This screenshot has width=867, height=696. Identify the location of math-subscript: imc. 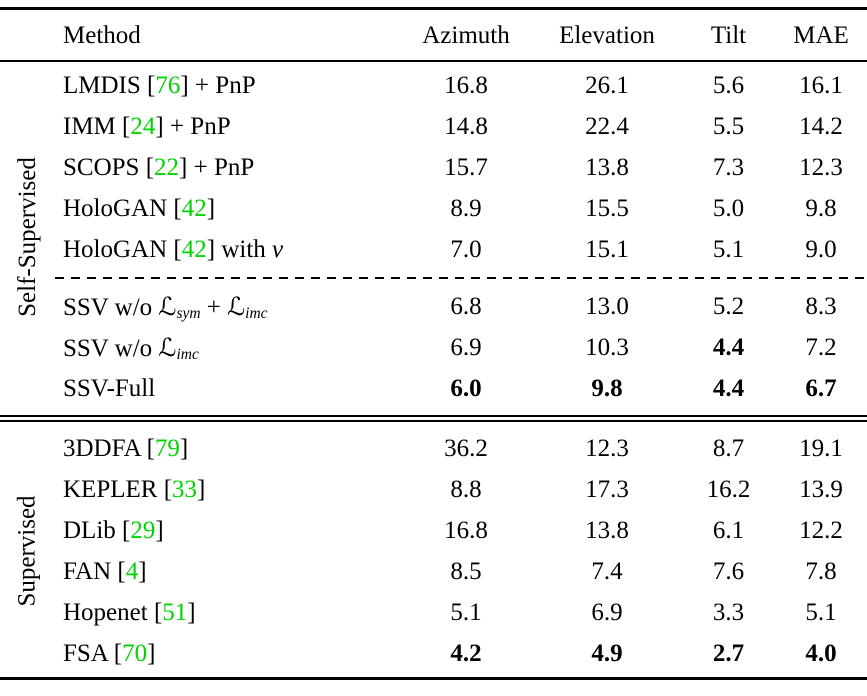
(187, 355).